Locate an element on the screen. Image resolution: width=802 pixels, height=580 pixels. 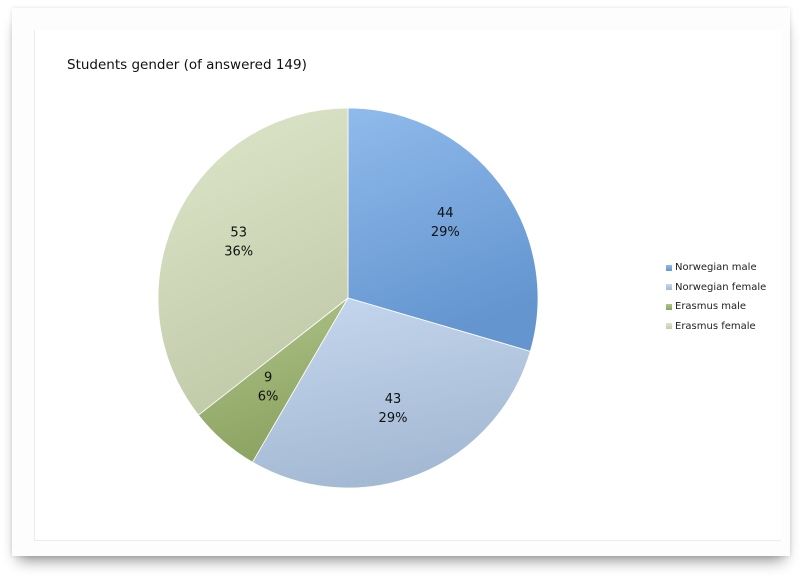
data-label-percent: 36% is located at coordinates (238, 252).